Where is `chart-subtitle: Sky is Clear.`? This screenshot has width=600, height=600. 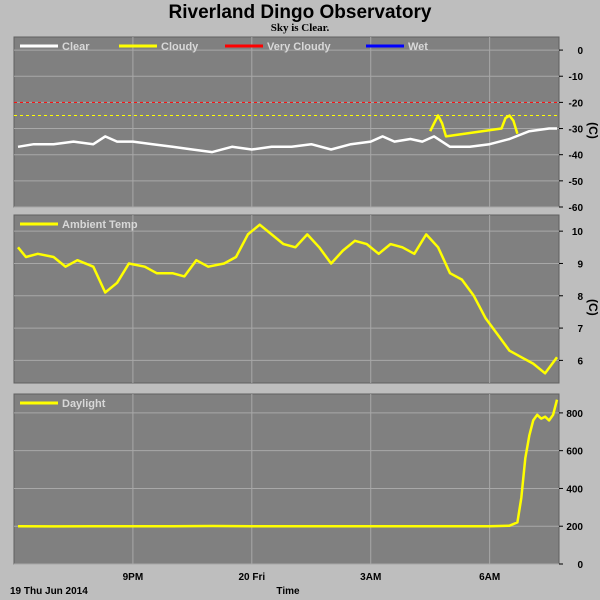
chart-subtitle: Sky is Clear. is located at coordinates (300, 28).